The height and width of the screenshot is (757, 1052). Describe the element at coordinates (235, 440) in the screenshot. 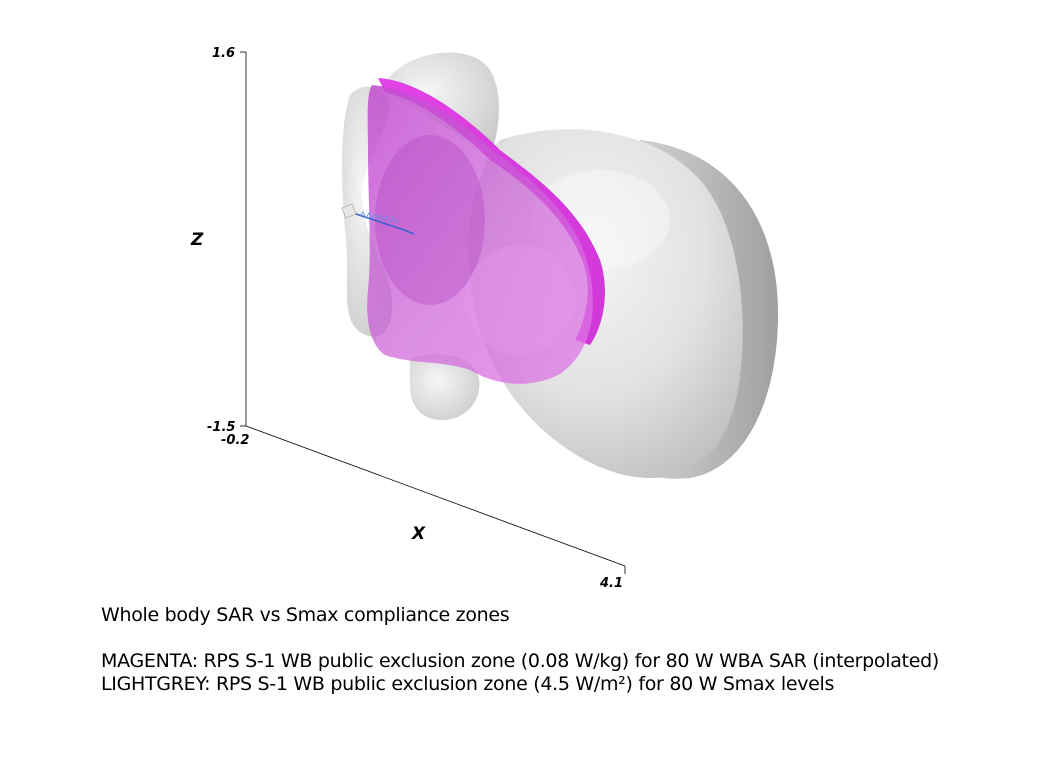

I see `x-min-tick-label: -0.2` at that location.